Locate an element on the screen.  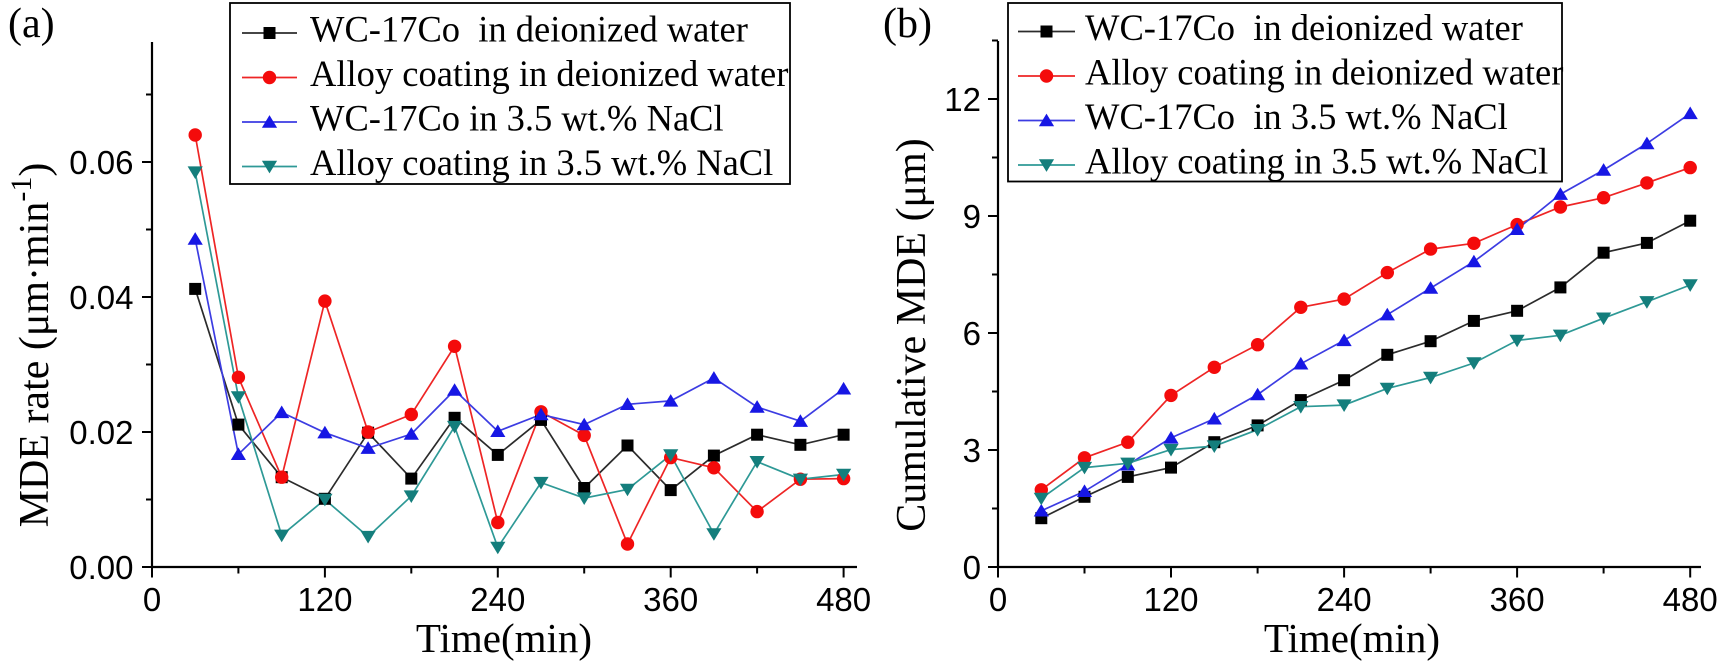
svg-text: (b) is located at coordinates (907, 24).